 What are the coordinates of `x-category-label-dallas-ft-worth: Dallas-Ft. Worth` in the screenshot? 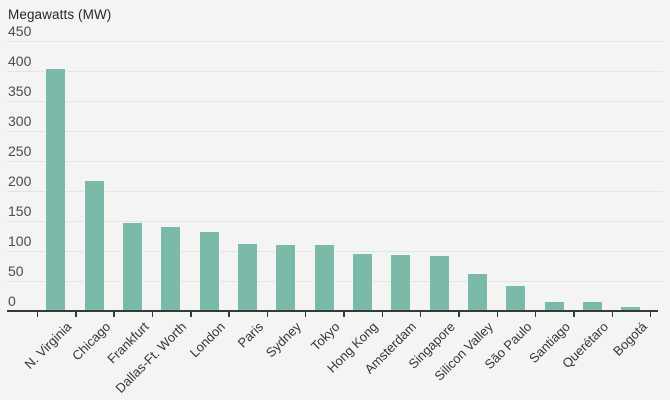 It's located at (151, 357).